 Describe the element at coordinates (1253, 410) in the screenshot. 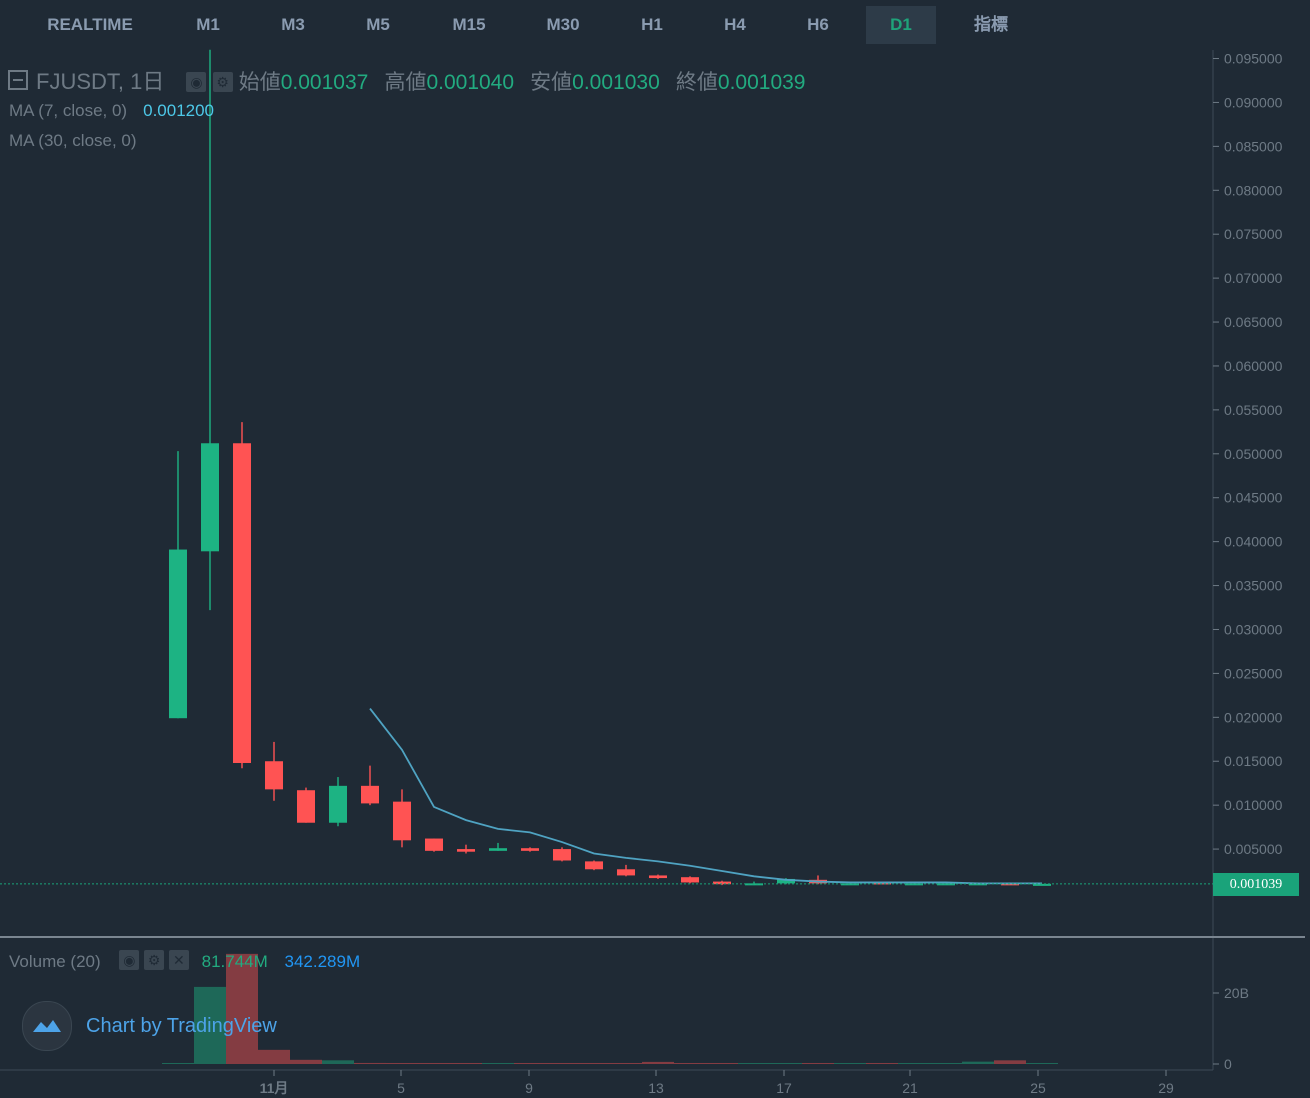

I see `y-tick-label: 0.055000` at that location.